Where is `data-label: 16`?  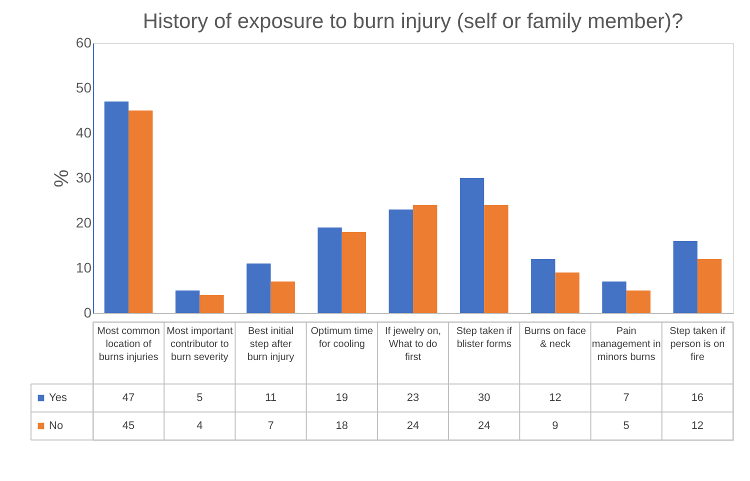
data-label: 16 is located at coordinates (697, 398).